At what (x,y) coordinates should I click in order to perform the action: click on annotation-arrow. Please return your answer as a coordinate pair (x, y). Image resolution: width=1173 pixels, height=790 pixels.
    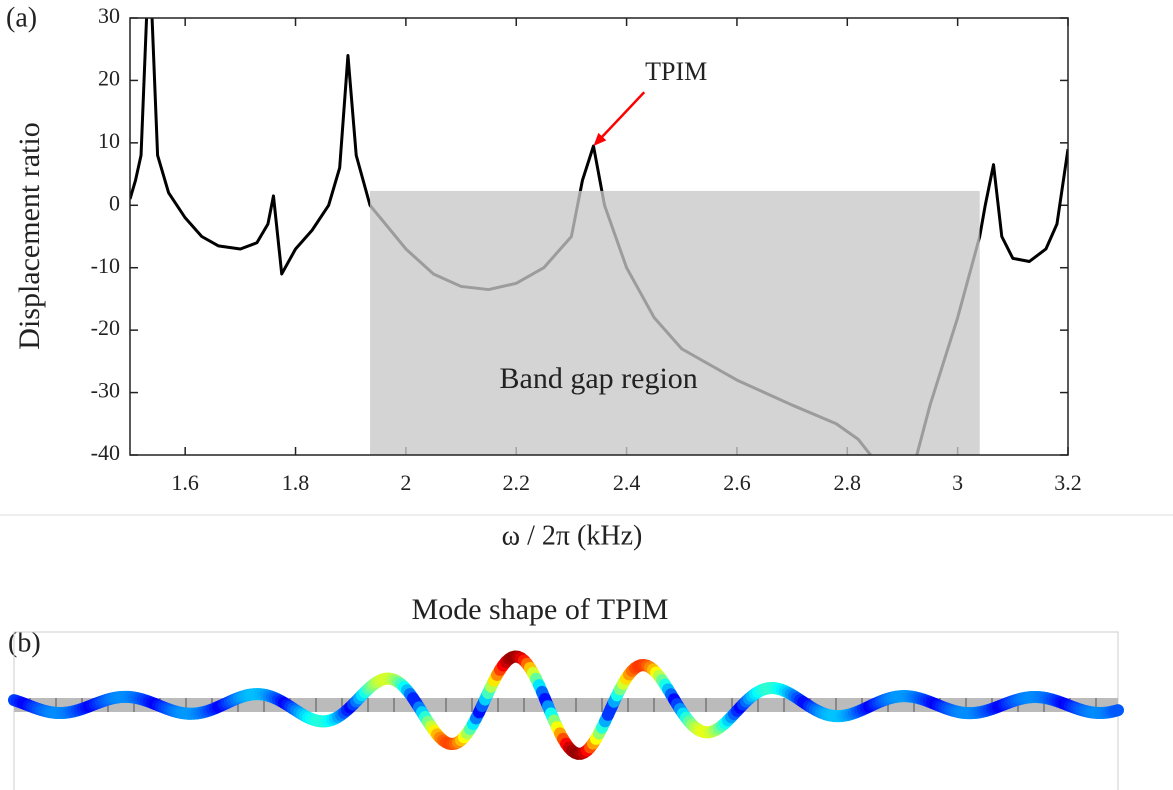
    Looking at the image, I should click on (622, 116).